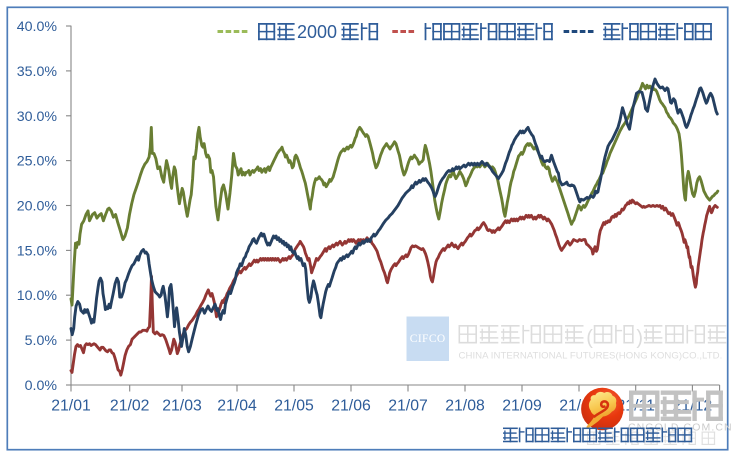 The image size is (737, 464). Describe the element at coordinates (37, 251) in the screenshot. I see `svg-text: 15.0%` at that location.